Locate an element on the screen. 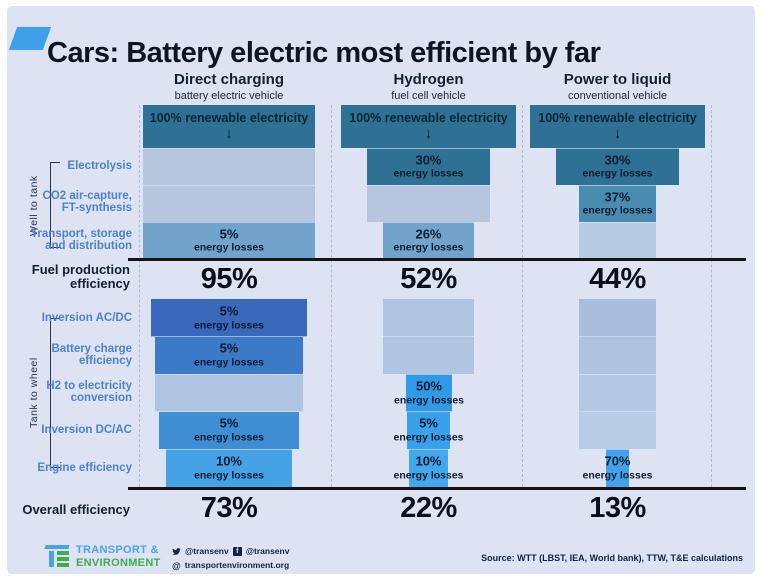 The image size is (763, 579). segment-direct-engine: 10% energy losses is located at coordinates (229, 468).